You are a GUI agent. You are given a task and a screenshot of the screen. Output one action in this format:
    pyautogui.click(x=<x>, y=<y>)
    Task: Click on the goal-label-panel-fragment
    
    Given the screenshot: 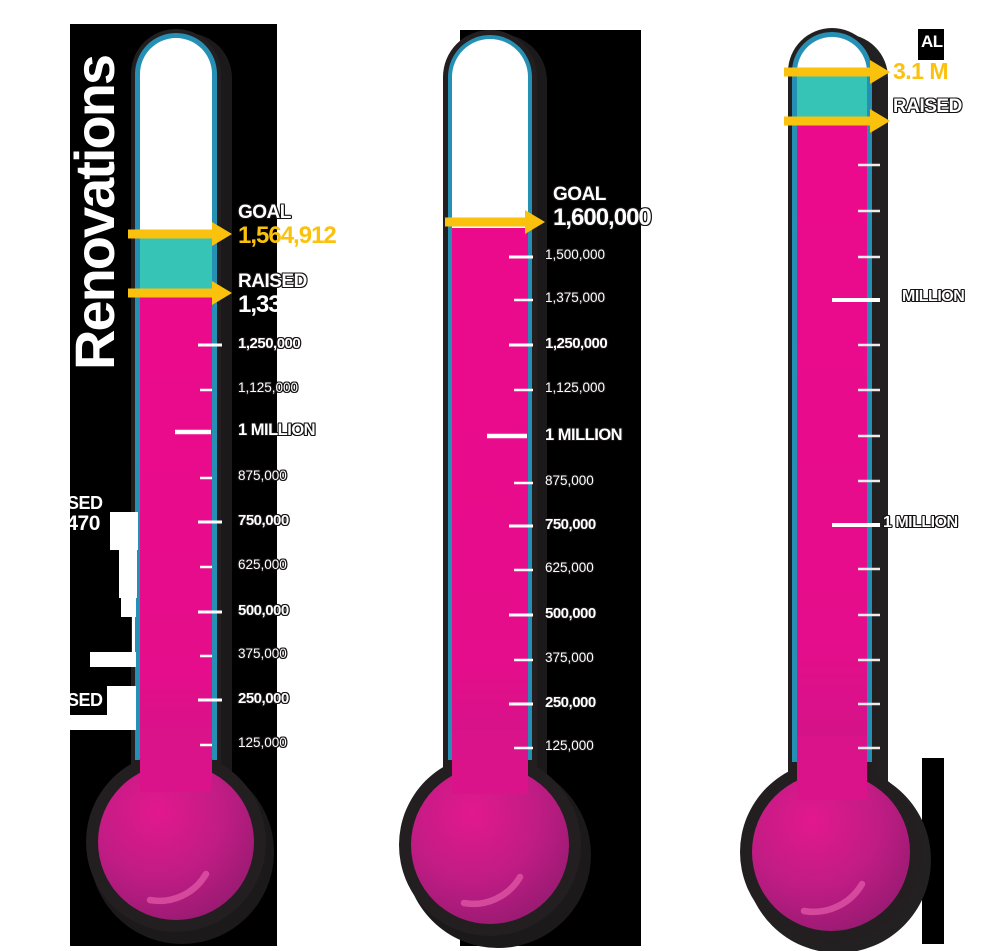 What is the action you would take?
    pyautogui.click(x=931, y=44)
    